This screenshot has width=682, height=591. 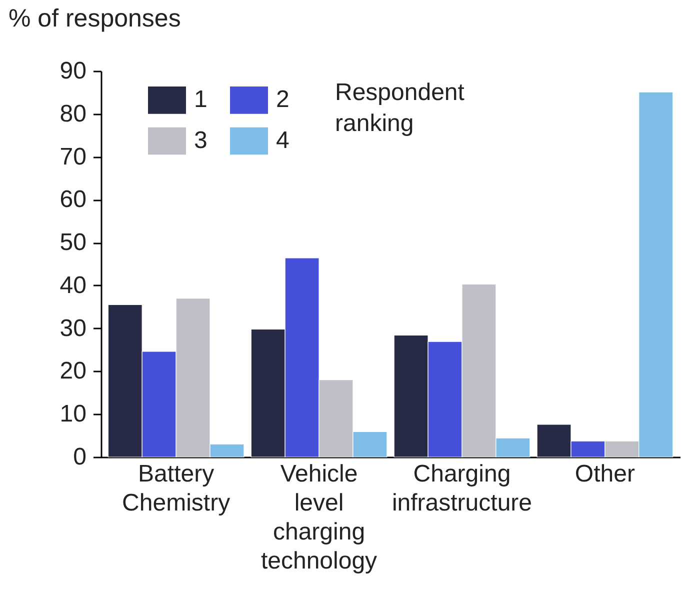 What do you see at coordinates (283, 100) in the screenshot?
I see `legend-label: 2` at bounding box center [283, 100].